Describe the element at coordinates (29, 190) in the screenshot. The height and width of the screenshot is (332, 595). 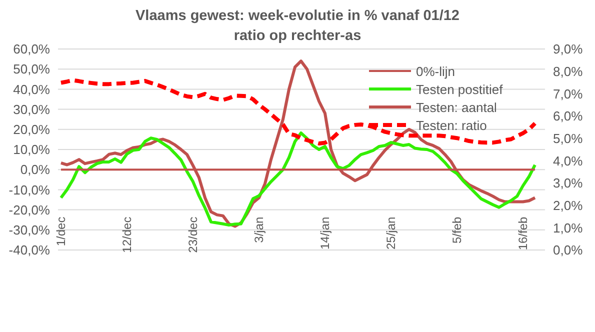
I see `y-tick-label: -10,0%` at that location.